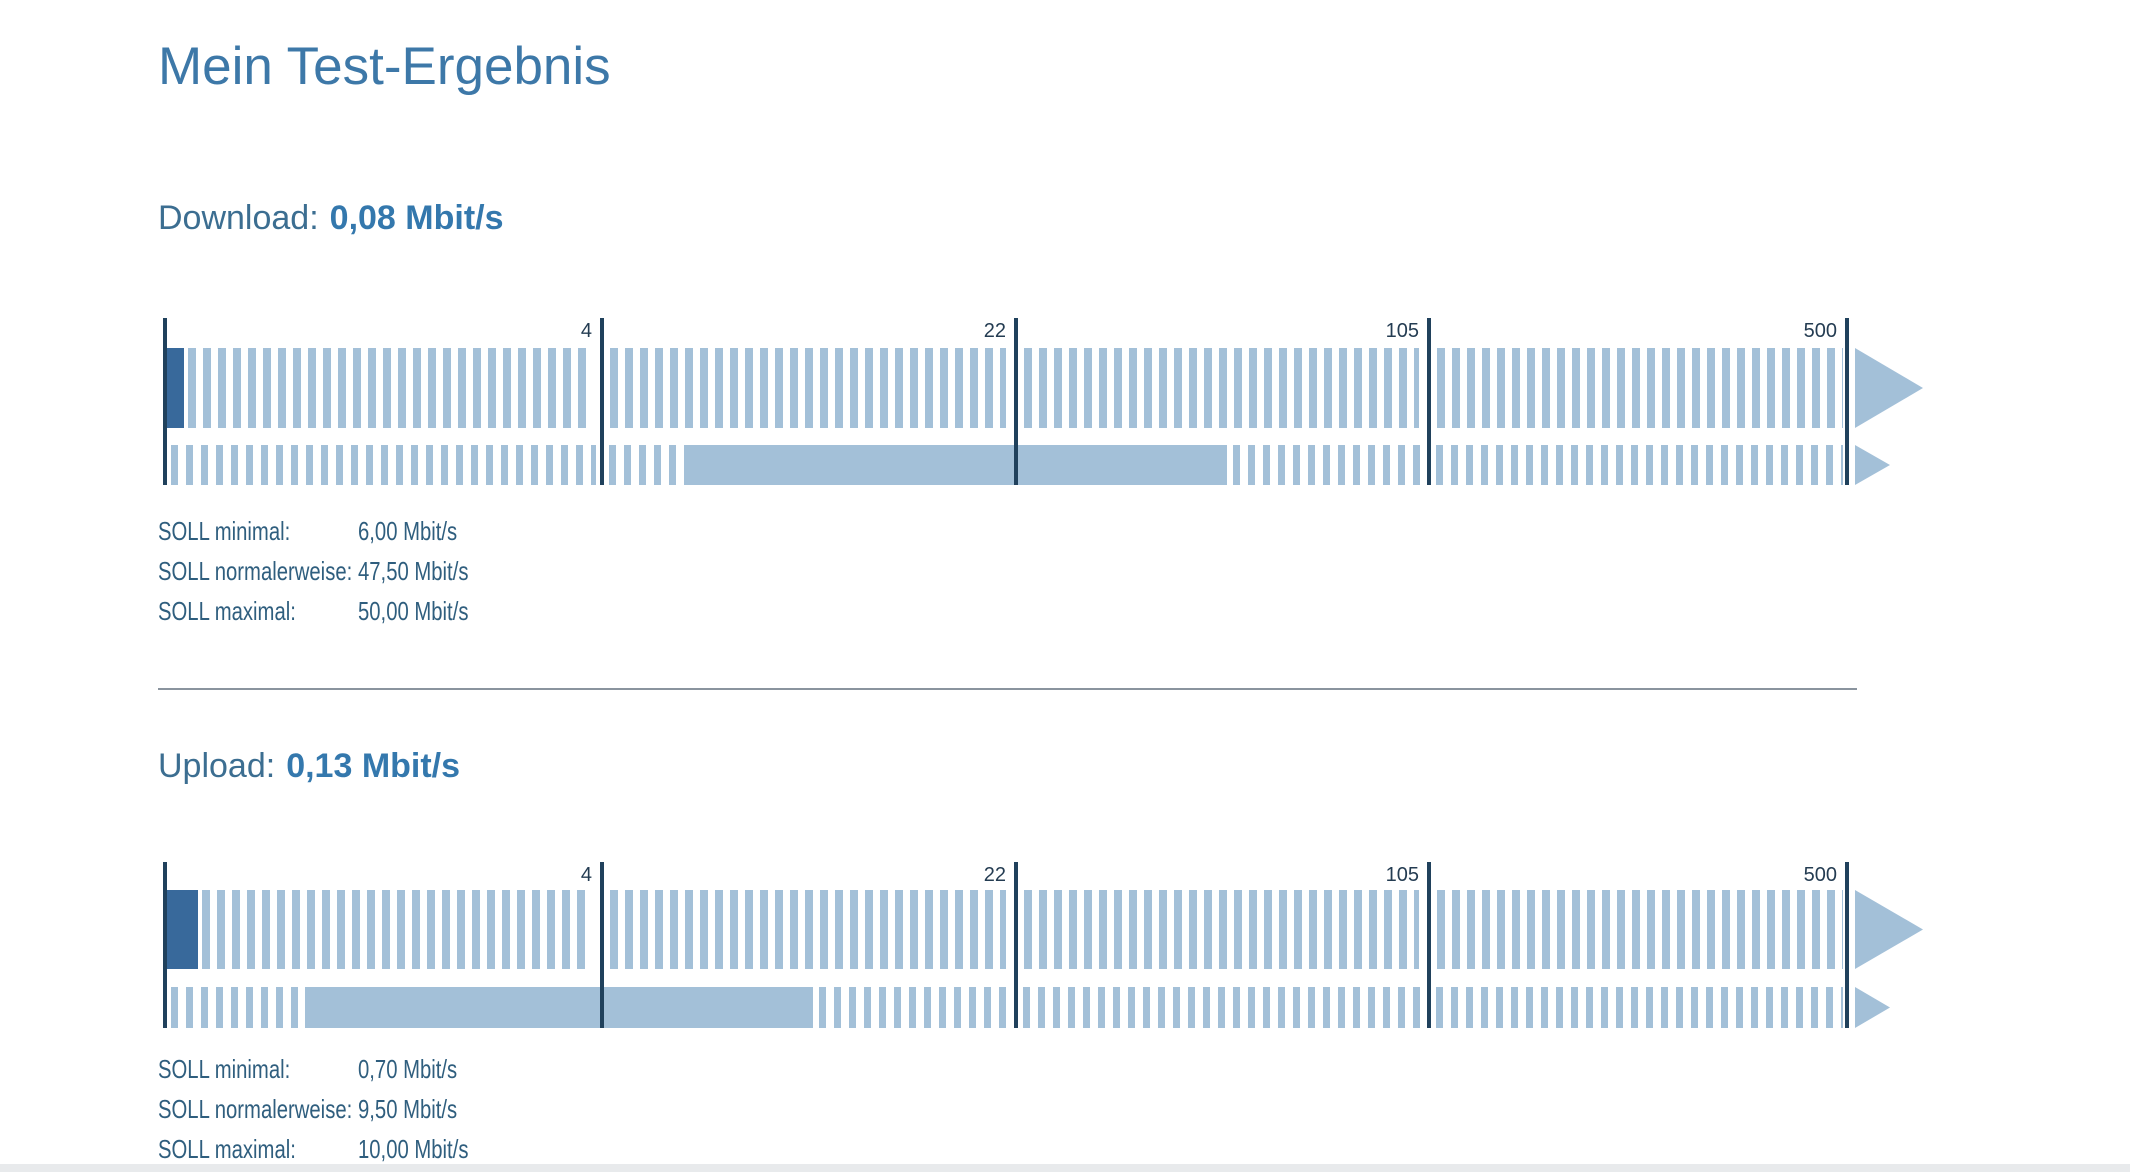 The image size is (2130, 1172). I want to click on download-soll-normal-row: SOLL normalerweise: 47,50 Mbit/s, so click(508, 572).